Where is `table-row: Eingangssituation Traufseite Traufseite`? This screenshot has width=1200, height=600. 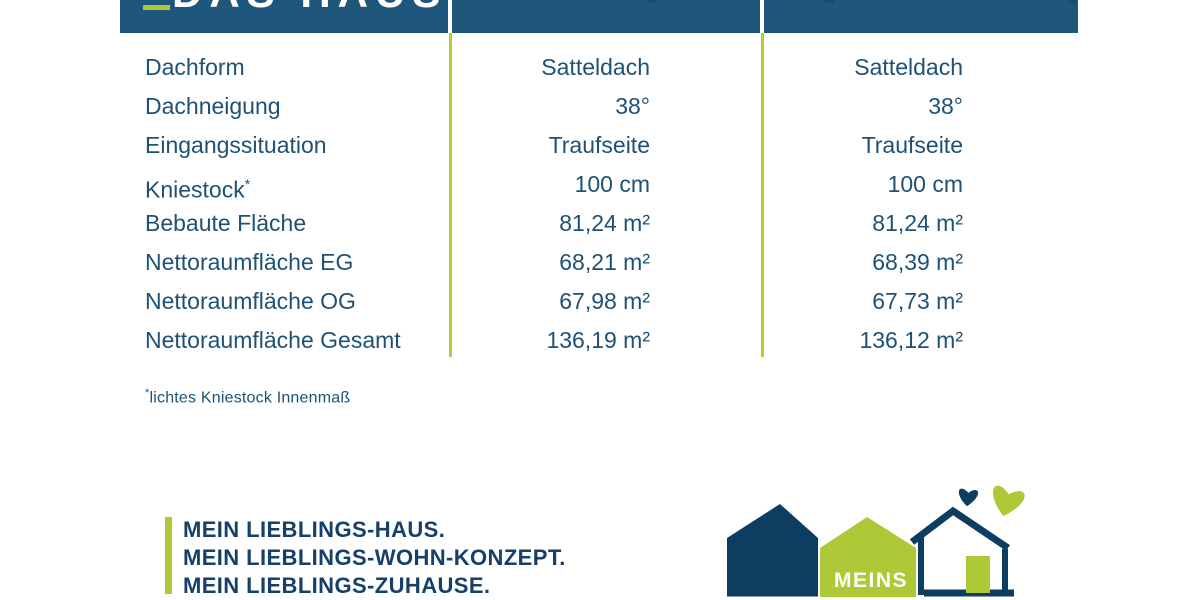 table-row: Eingangssituation Traufseite Traufseite is located at coordinates (599, 145).